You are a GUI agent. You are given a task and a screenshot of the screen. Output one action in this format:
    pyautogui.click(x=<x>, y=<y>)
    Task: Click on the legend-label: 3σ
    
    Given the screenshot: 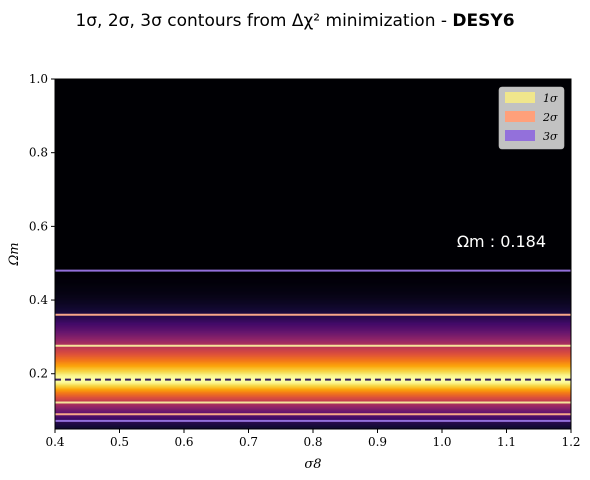 What is the action you would take?
    pyautogui.click(x=550, y=136)
    